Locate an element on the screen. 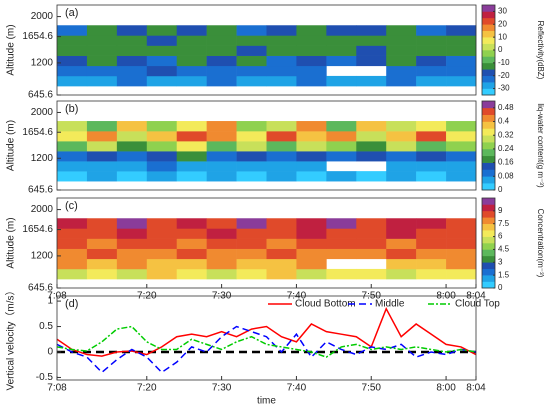  colorbar-label: Concentration(m⁻³) is located at coordinates (540, 243).